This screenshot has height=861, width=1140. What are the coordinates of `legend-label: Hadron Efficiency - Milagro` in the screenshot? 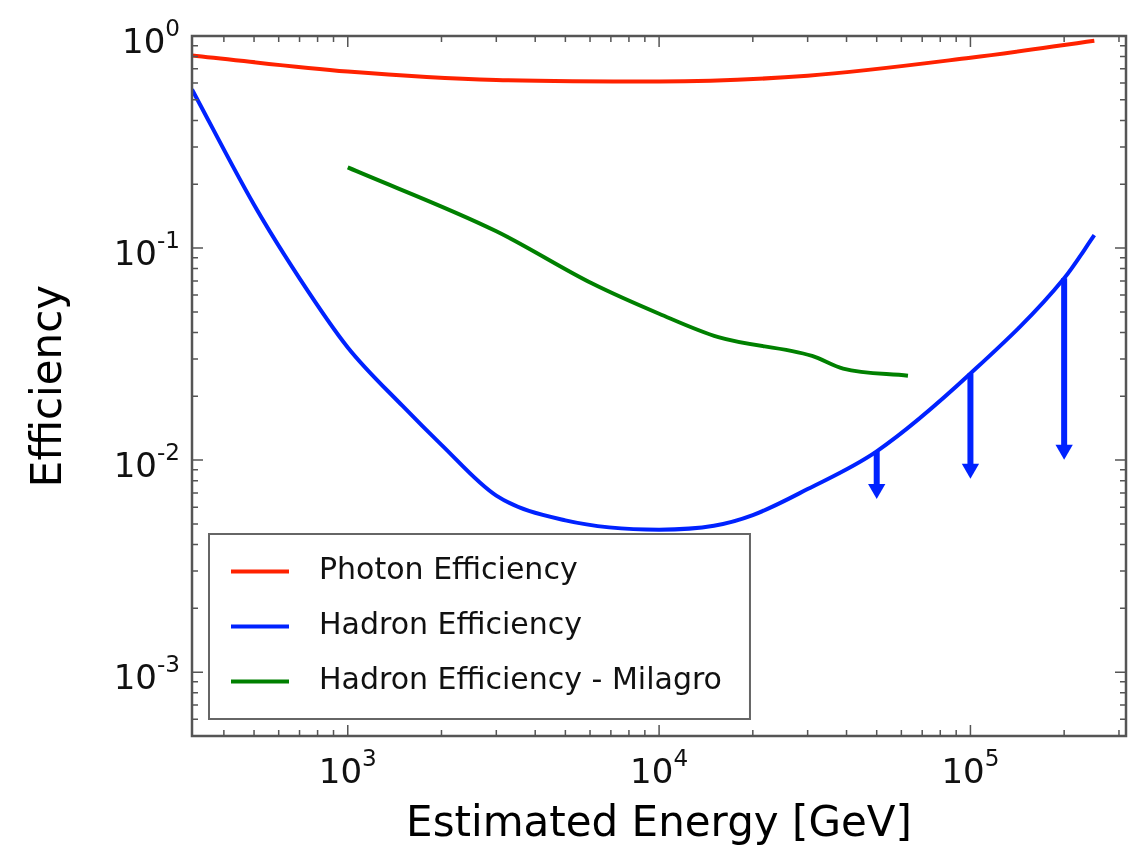 It's located at (520, 679).